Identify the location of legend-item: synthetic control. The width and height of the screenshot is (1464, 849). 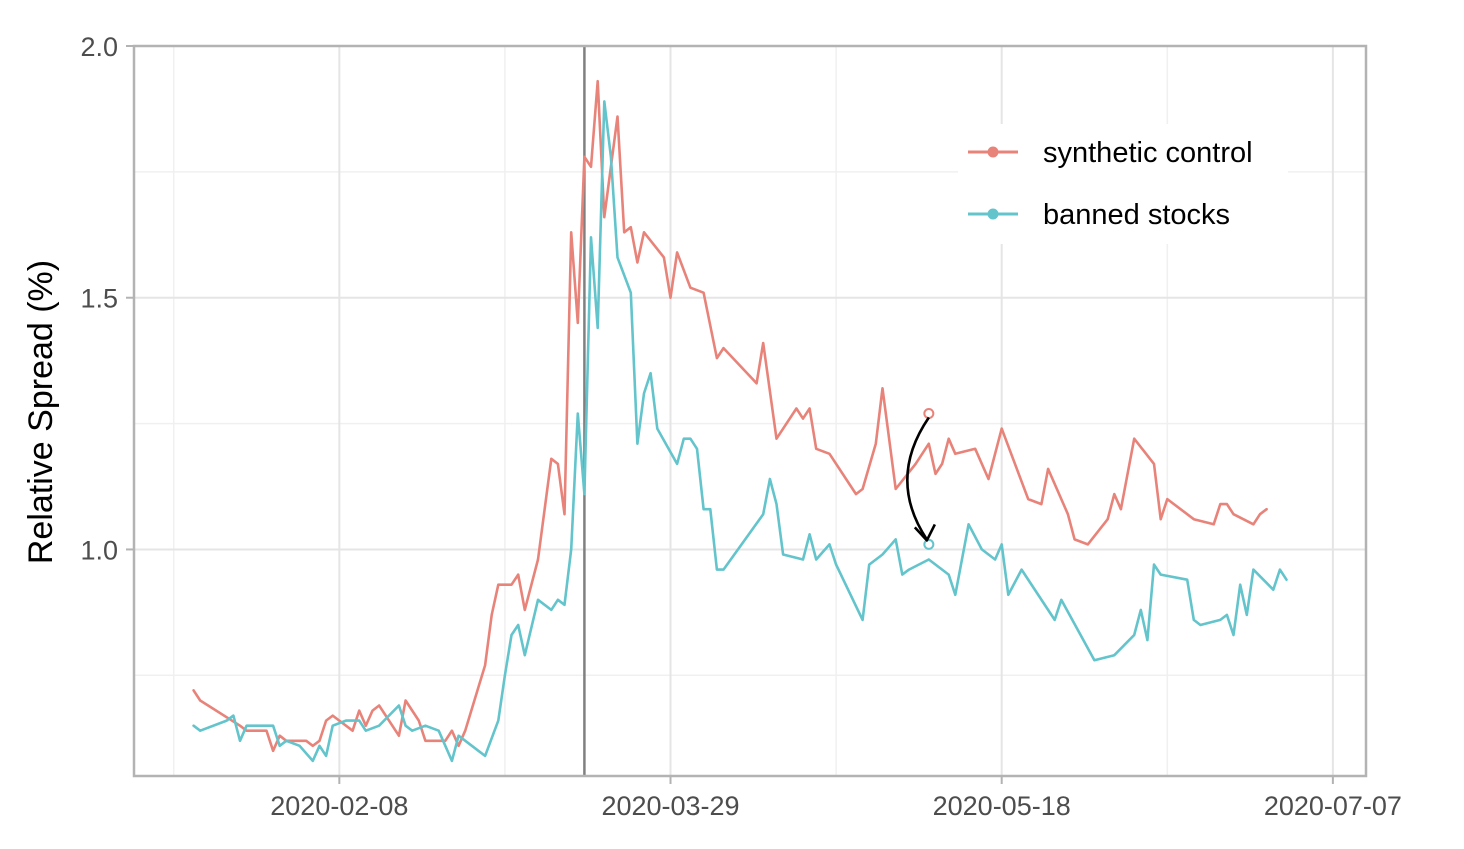
(1110, 153).